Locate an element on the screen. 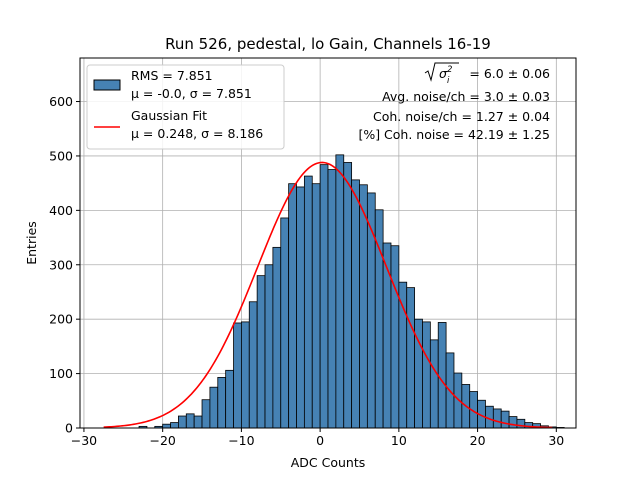 Image resolution: width=640 pixels, height=480 pixels. y-tick-label: 500 is located at coordinates (61, 155).